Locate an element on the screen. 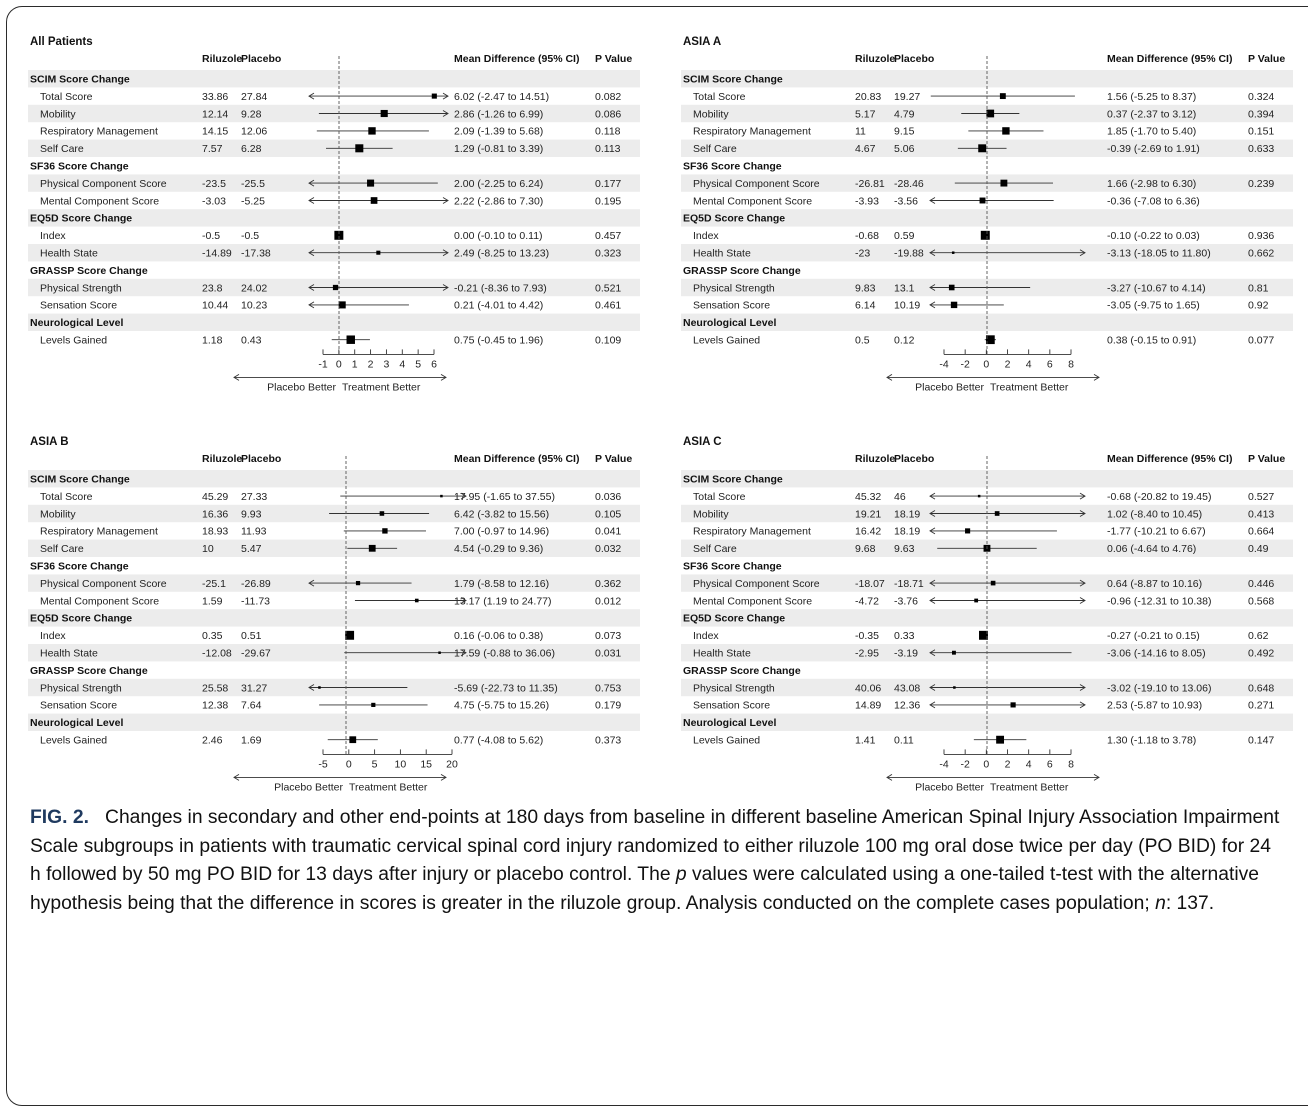 This screenshot has width=1308, height=1106. p3-g0-r3-estimate is located at coordinates (372, 548).